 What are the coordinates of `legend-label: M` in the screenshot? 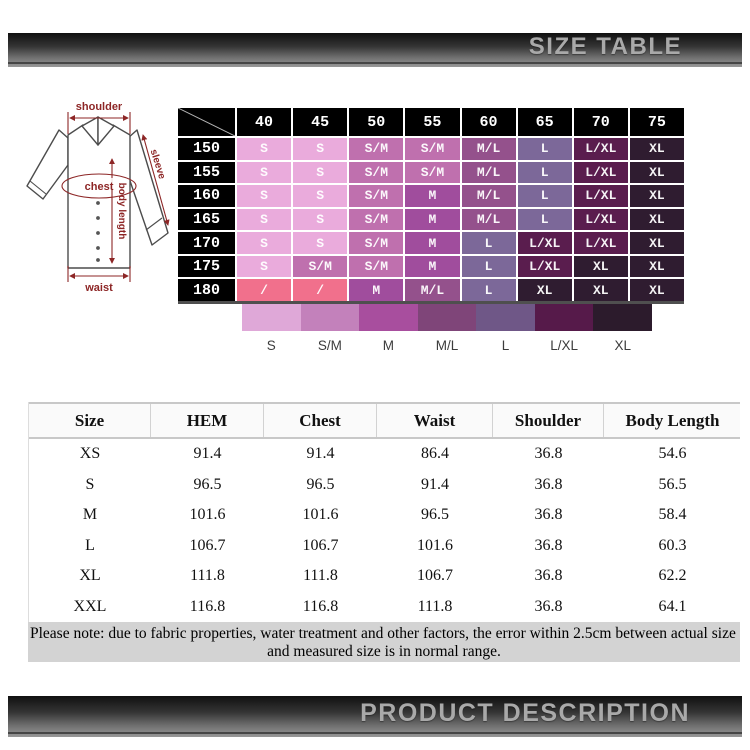 It's located at (388, 345).